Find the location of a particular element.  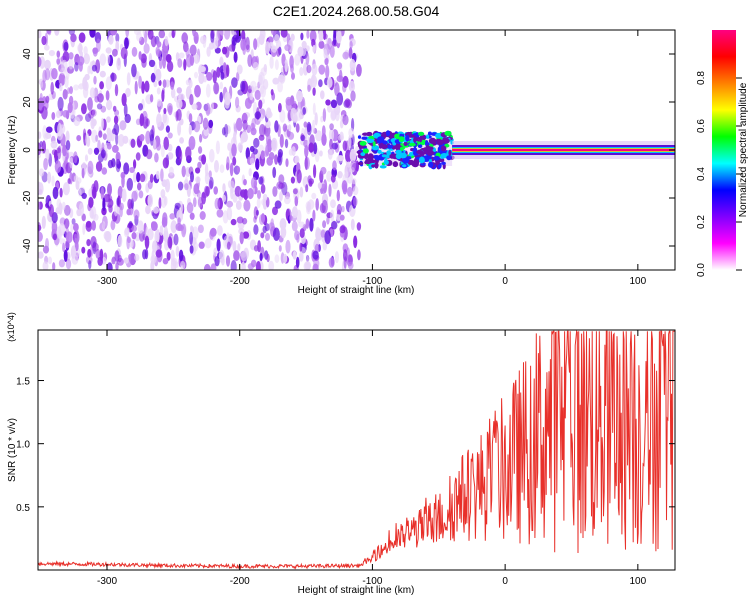

colorbar-label: Normalized spectral amplitude is located at coordinates (743, 149).